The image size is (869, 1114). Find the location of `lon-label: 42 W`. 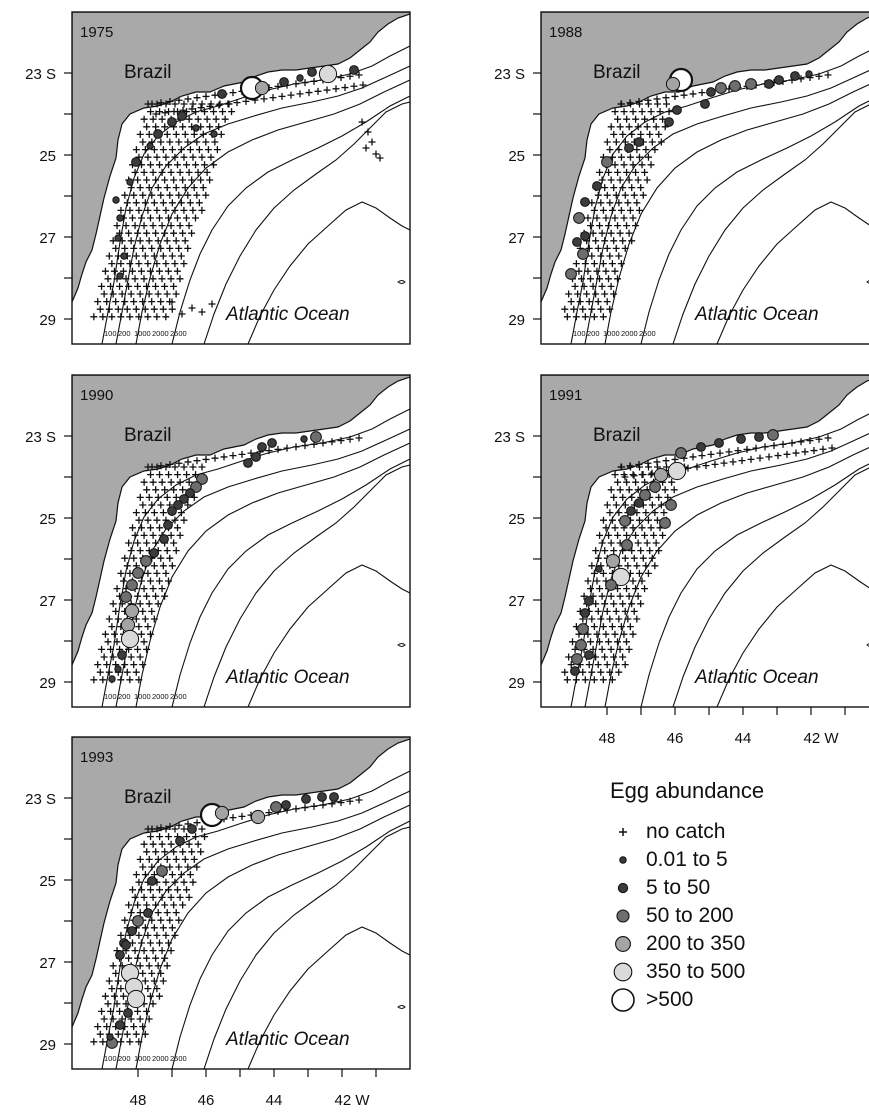

lon-label: 42 W is located at coordinates (352, 1100).